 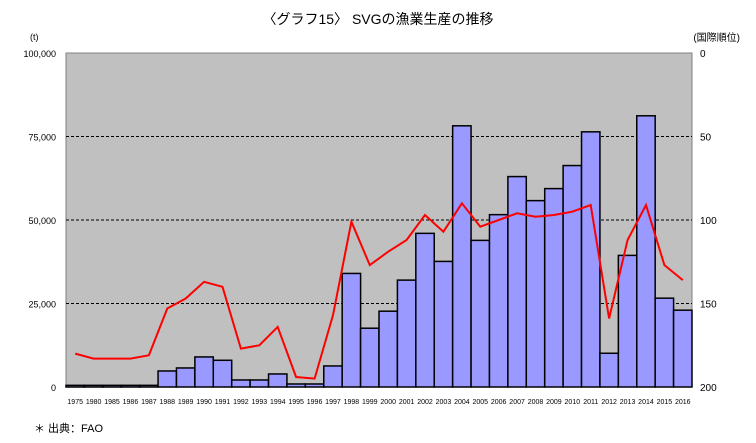 What do you see at coordinates (186, 402) in the screenshot?
I see `x-tick-label: 1989` at bounding box center [186, 402].